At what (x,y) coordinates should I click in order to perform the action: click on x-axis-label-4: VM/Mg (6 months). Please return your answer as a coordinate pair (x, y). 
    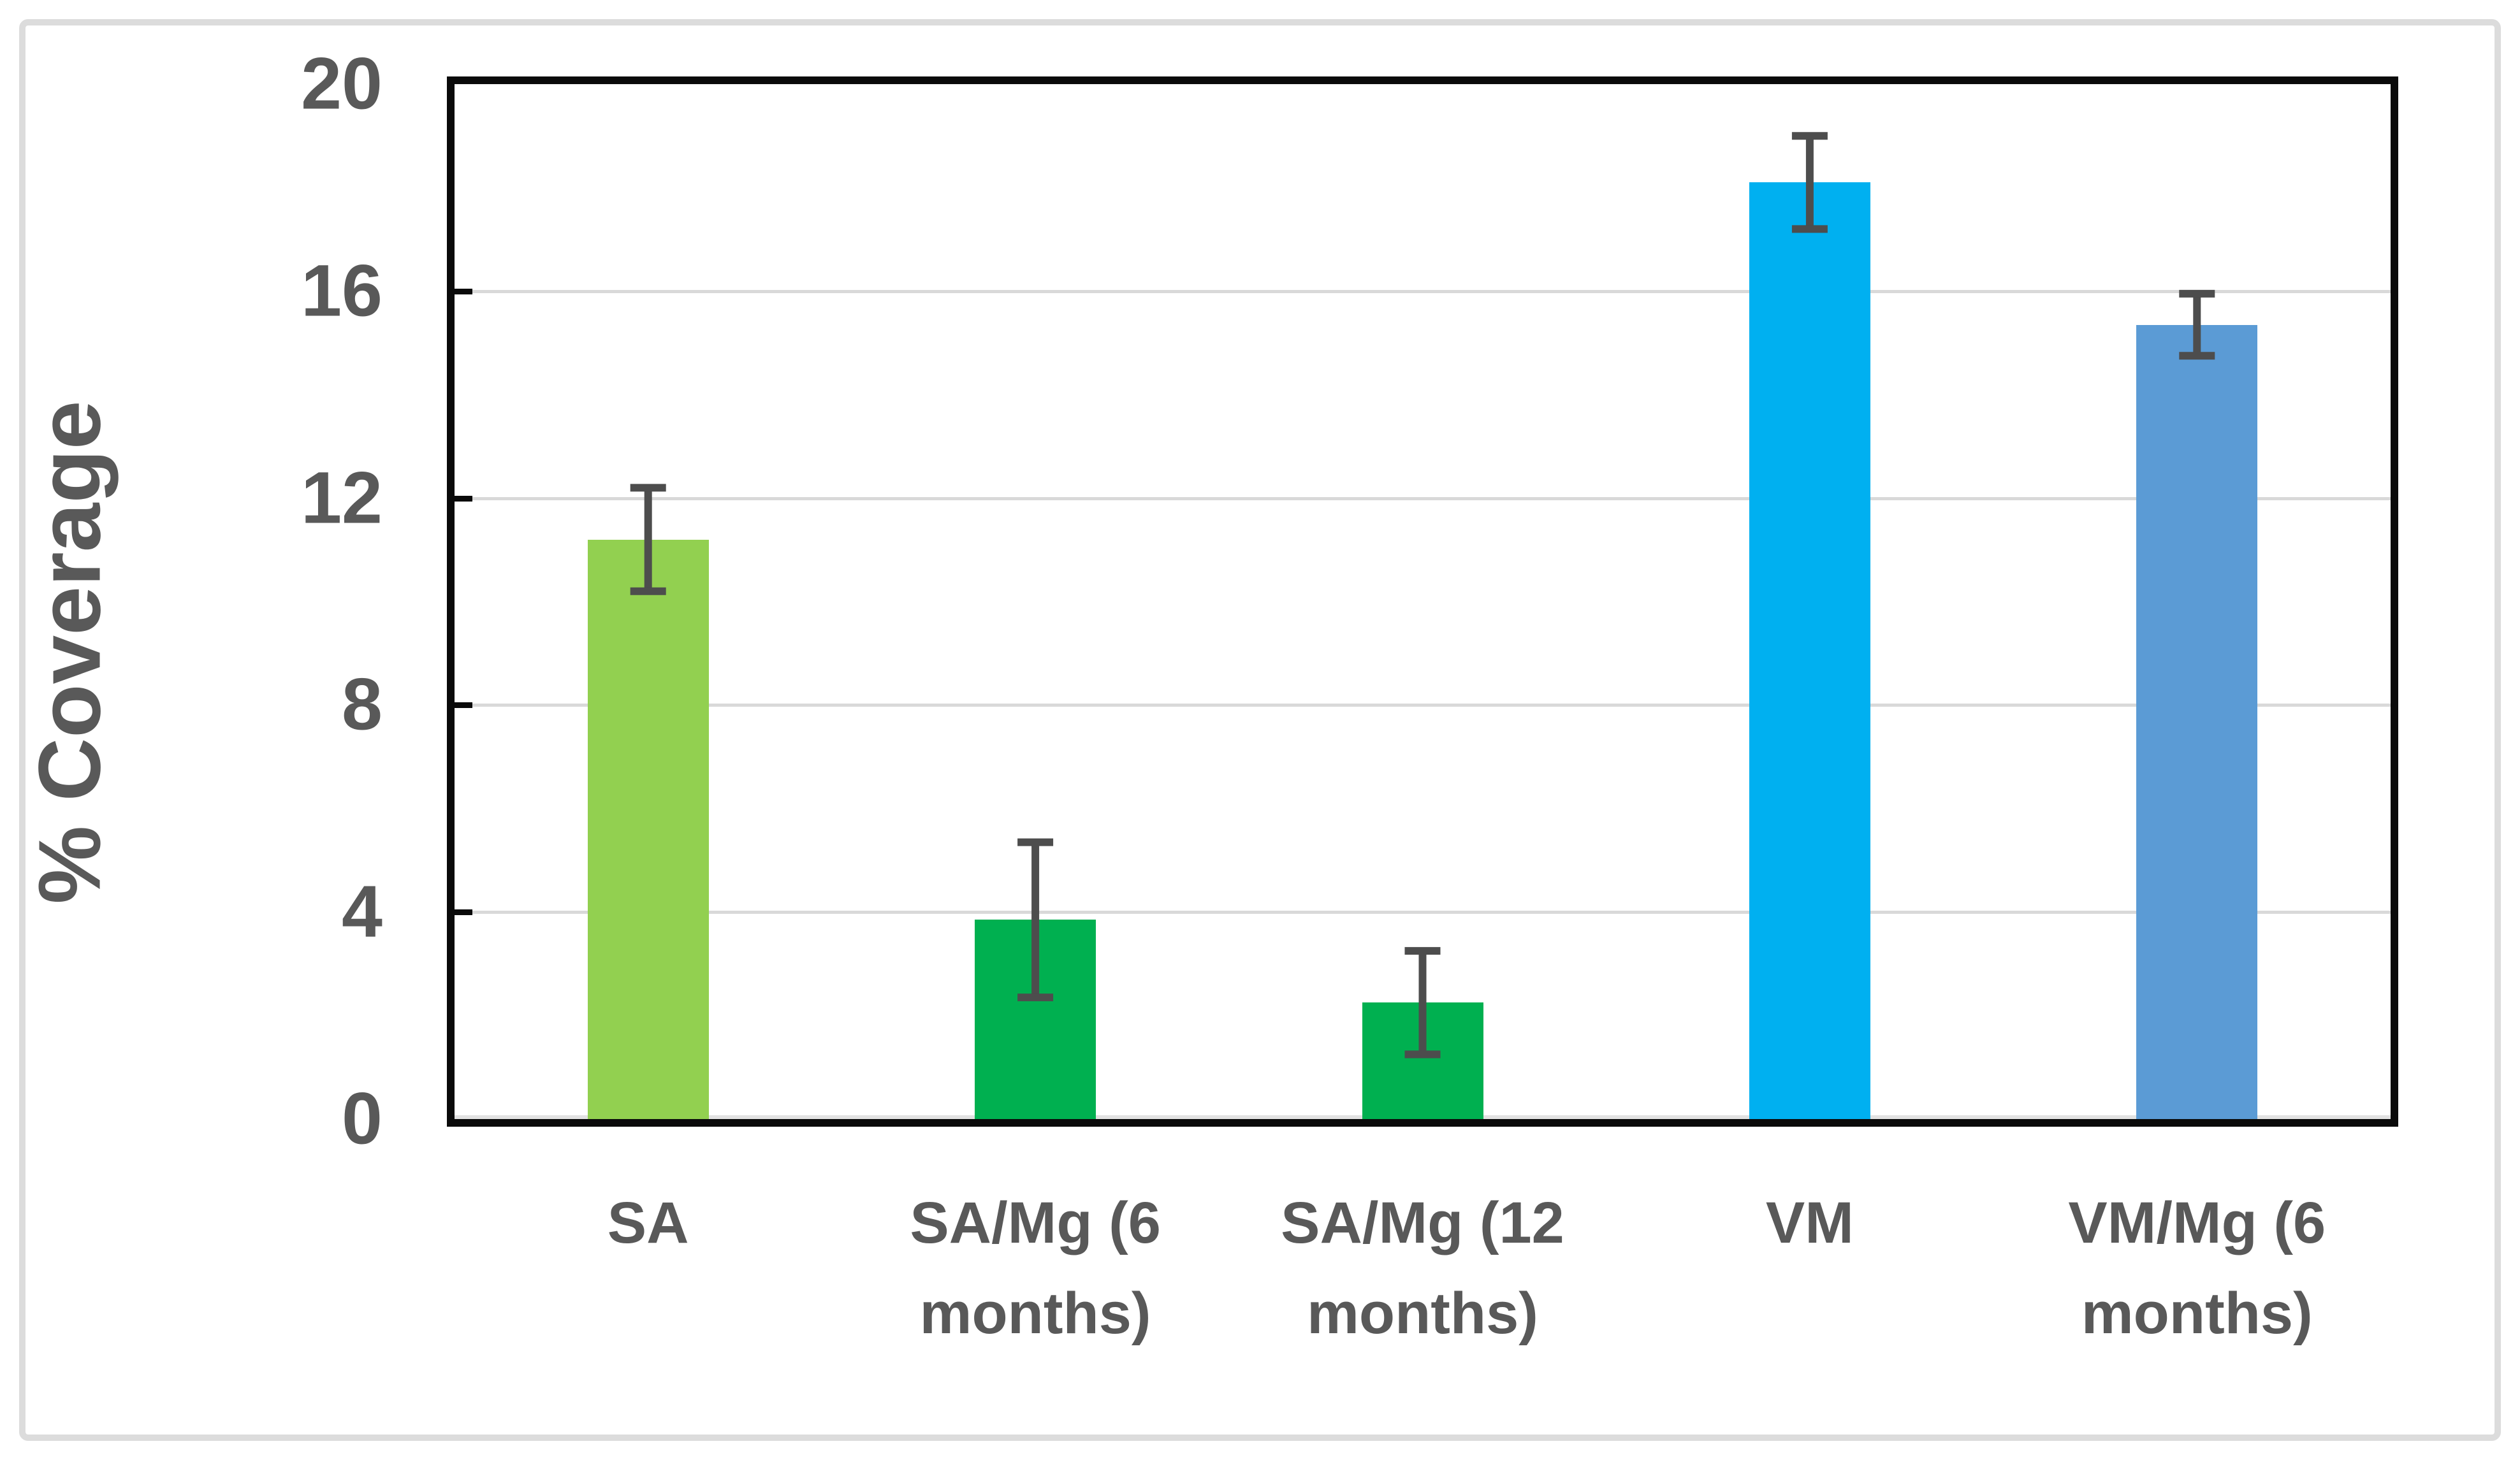
    Looking at the image, I should click on (2197, 1268).